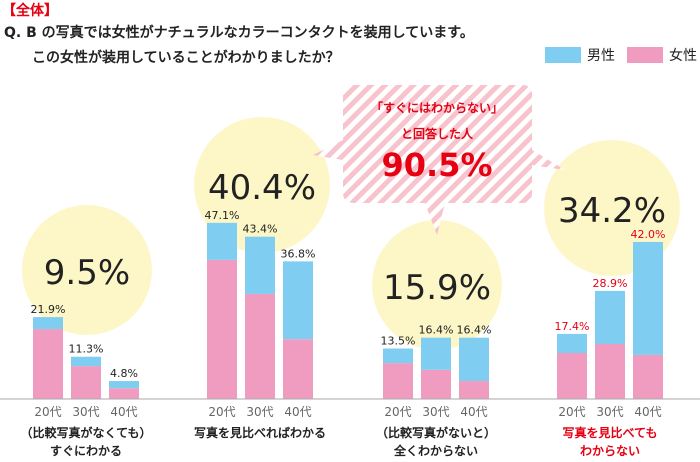 This screenshot has height=462, width=700. I want to click on legend-female: 女性, so click(662, 55).